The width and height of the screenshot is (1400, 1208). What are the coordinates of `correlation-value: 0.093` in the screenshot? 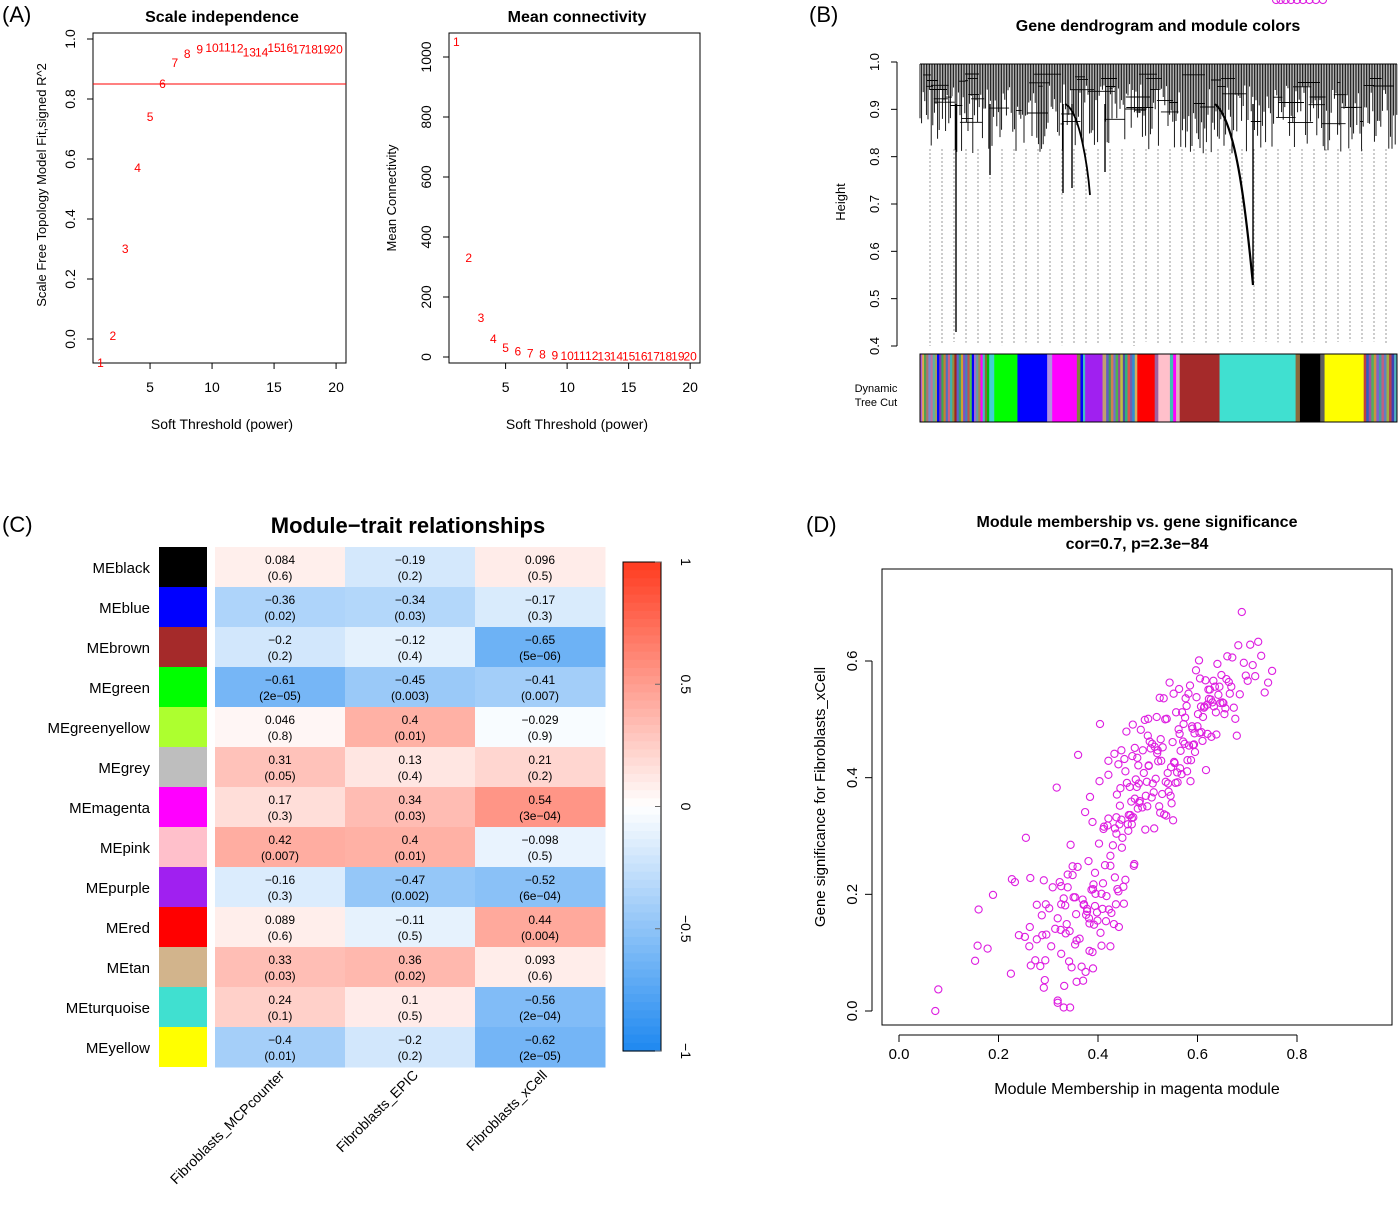 It's located at (540, 960).